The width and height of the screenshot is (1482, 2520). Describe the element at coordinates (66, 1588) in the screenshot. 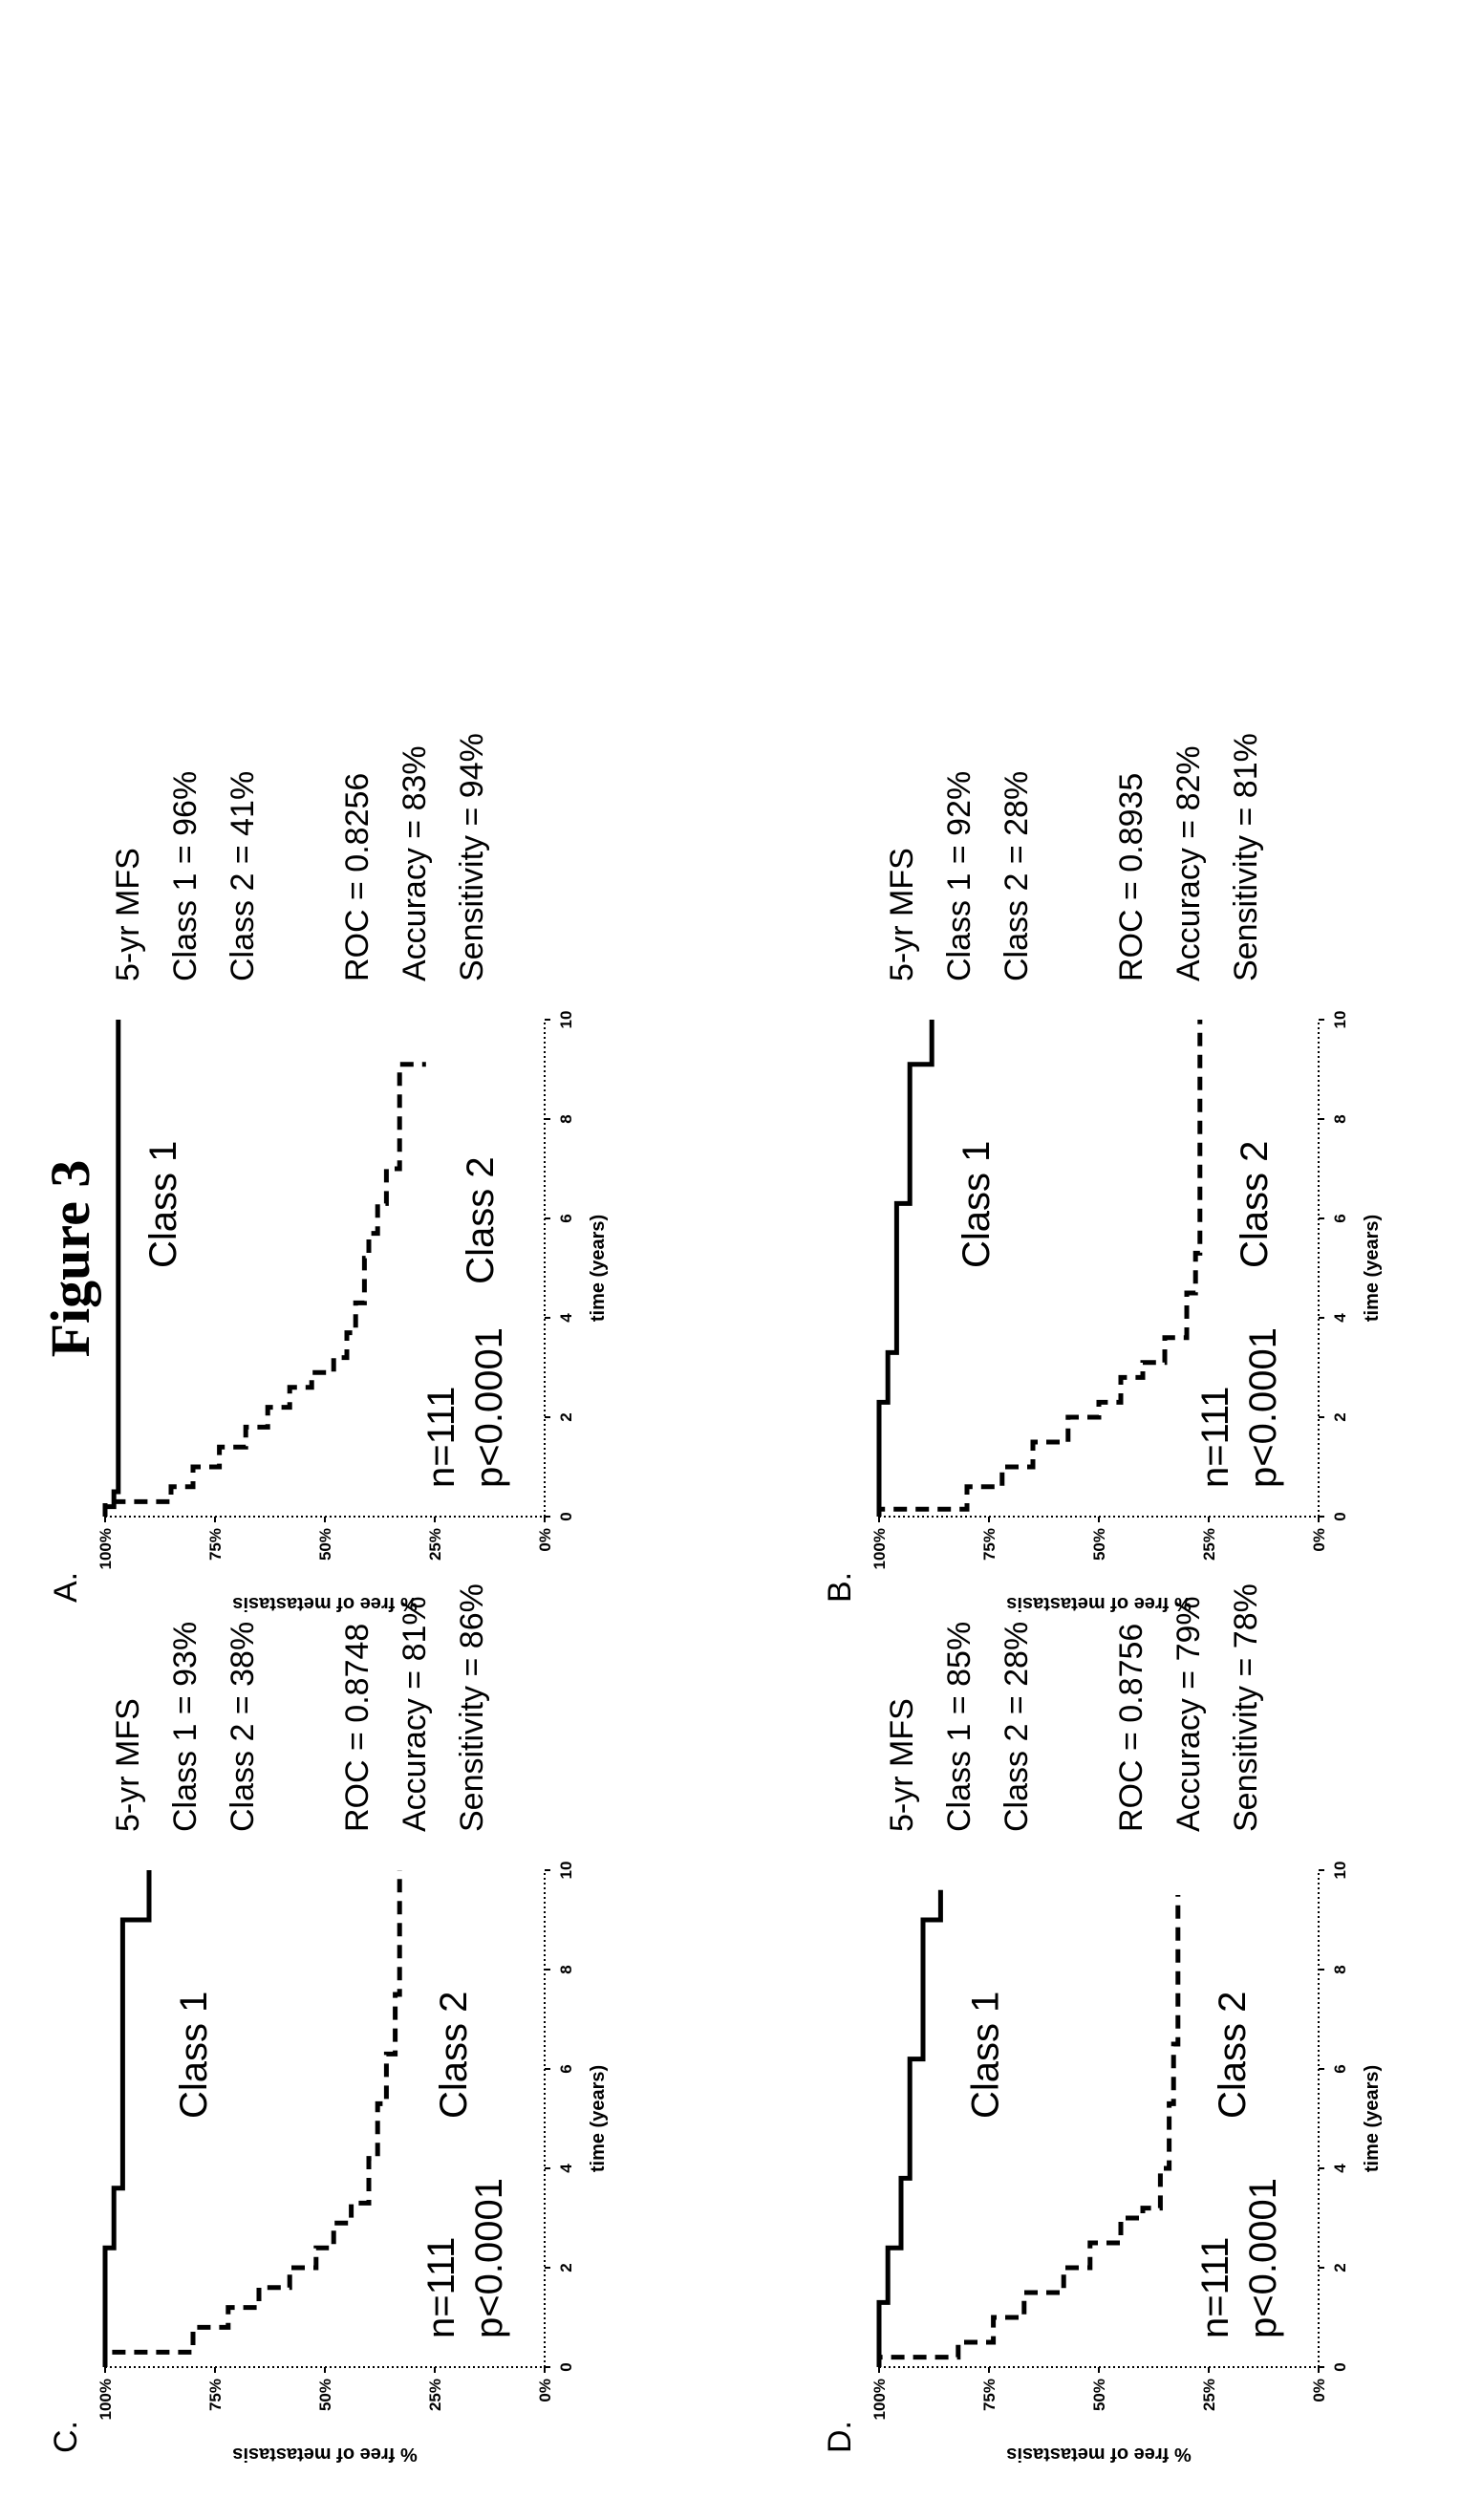

I see `panel-label: A.` at that location.